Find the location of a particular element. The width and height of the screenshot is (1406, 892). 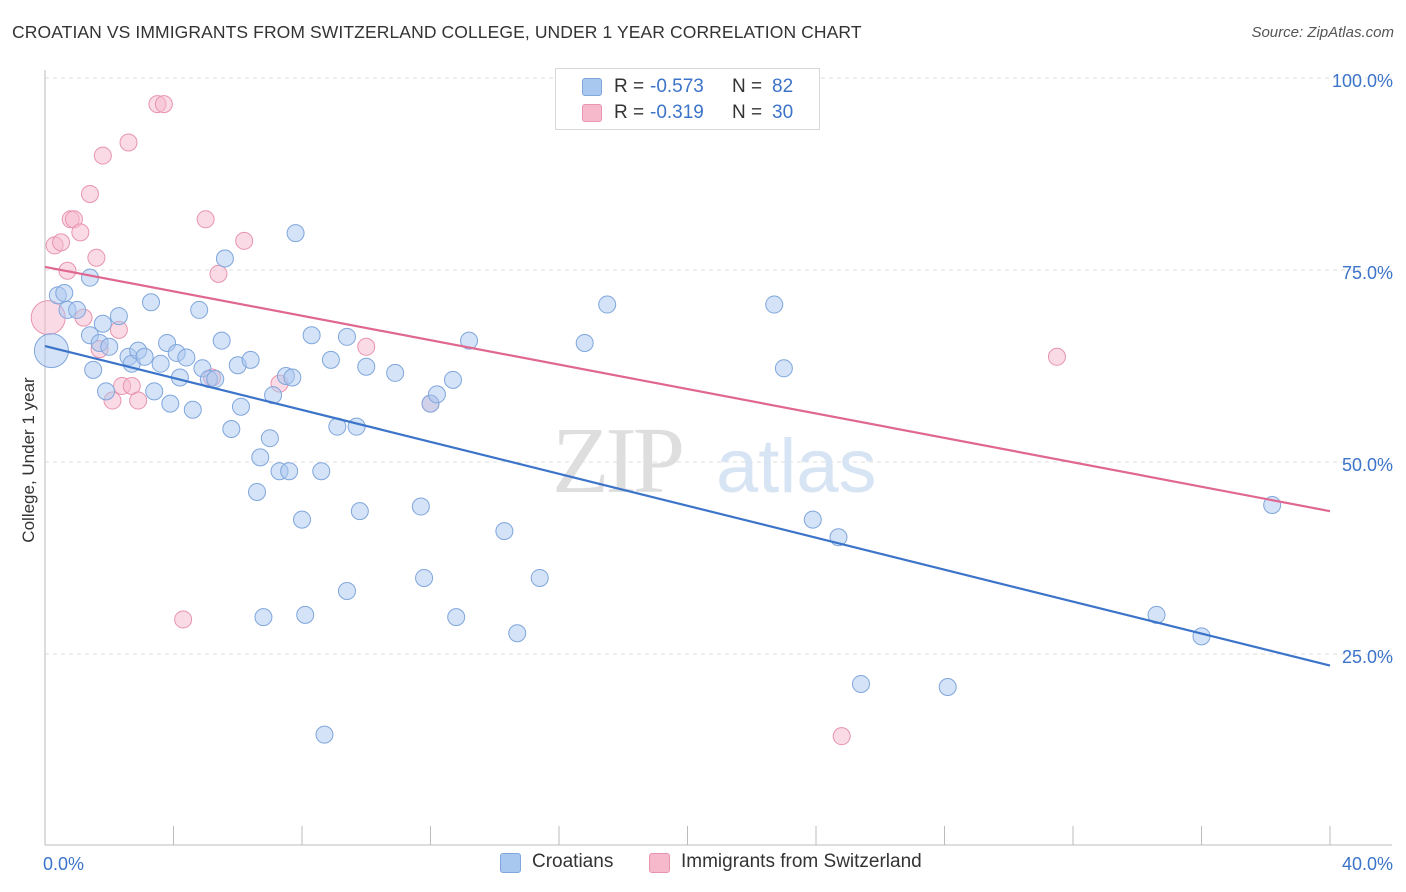

y-tick-label: 100.0% is located at coordinates (1362, 81).